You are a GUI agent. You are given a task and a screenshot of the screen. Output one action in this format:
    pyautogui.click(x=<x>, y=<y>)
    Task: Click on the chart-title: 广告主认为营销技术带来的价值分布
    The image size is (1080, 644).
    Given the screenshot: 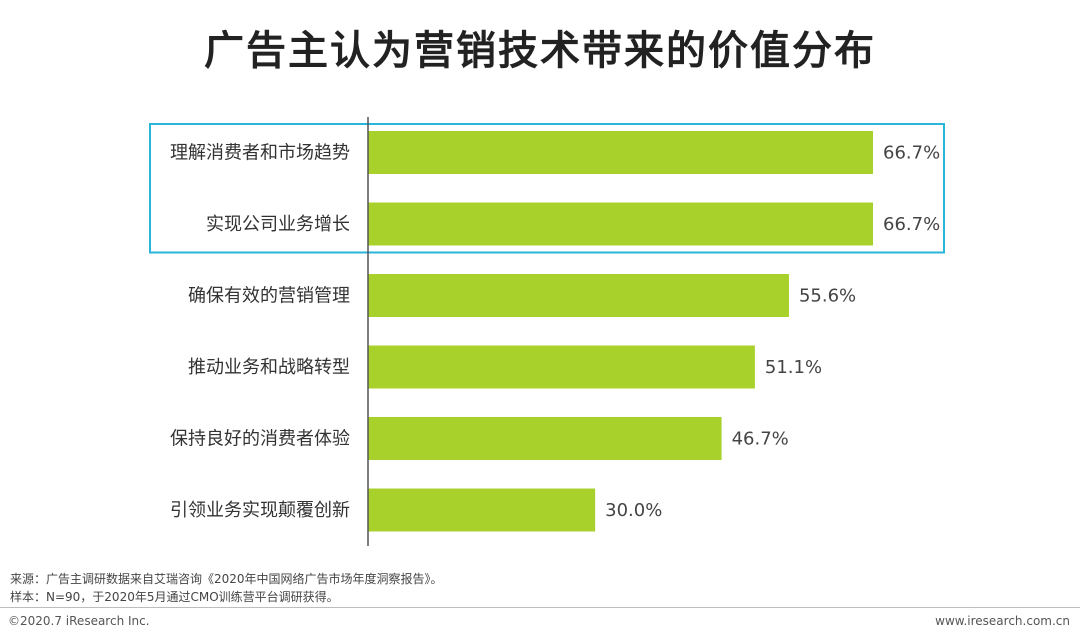 What is the action you would take?
    pyautogui.click(x=540, y=51)
    